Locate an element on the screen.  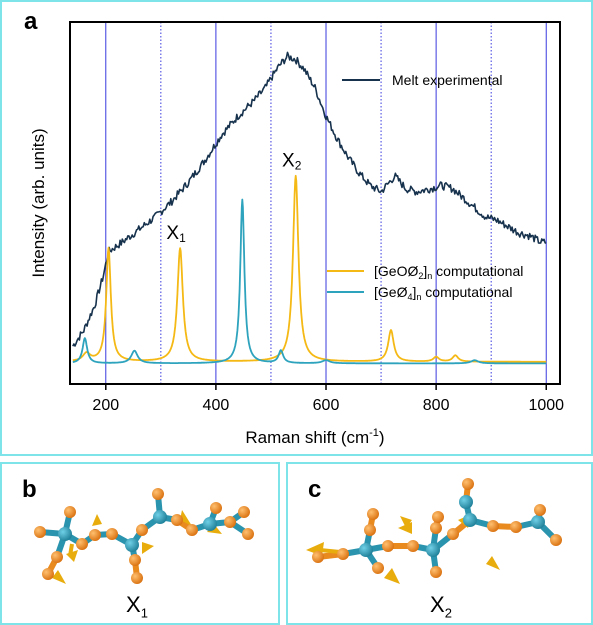
molecule-x2-illustration is located at coordinates (434, 531).